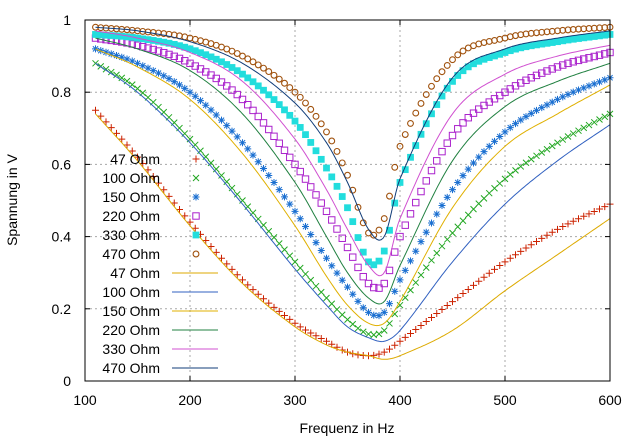 This screenshot has width=640, height=443. What do you see at coordinates (190, 400) in the screenshot?
I see `x-tick-label: 200` at bounding box center [190, 400].